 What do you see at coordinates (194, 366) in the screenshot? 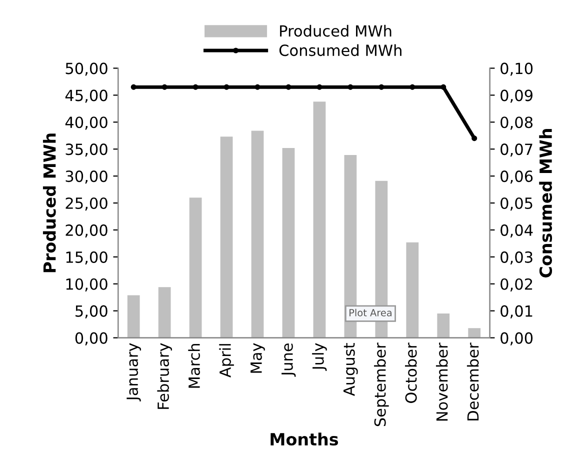
I see `x-tick-label: March` at bounding box center [194, 366].